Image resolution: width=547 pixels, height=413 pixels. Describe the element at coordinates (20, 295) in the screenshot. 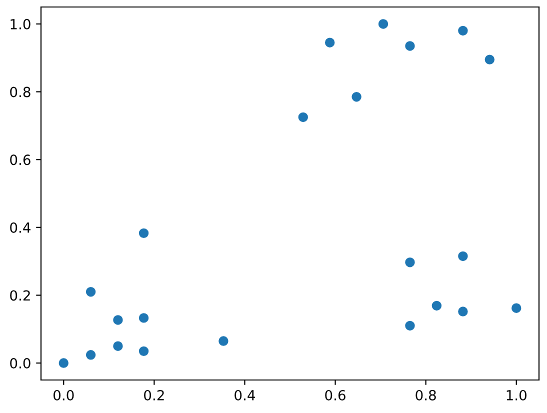

I see `y-tick-label: 0.2` at that location.